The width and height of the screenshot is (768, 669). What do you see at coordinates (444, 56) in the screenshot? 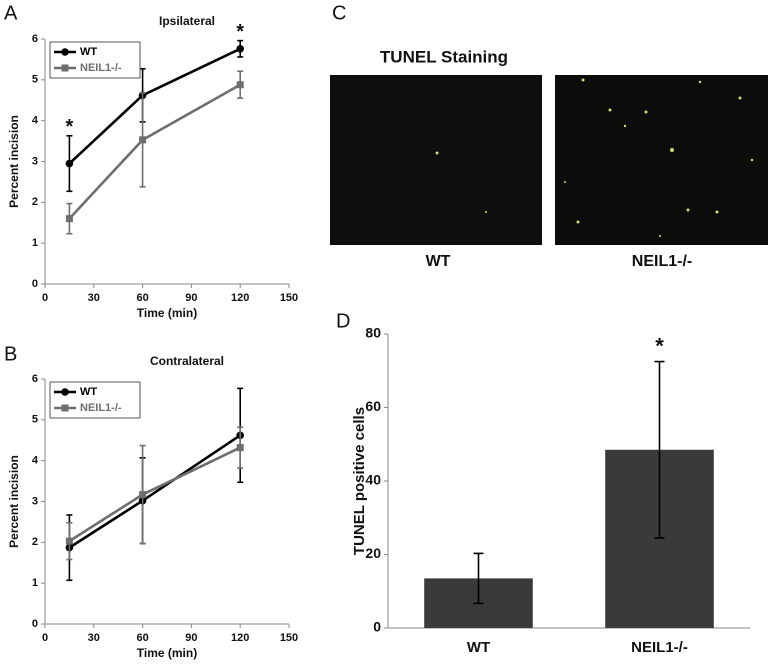
I see `image-title: TUNEL Staining` at bounding box center [444, 56].